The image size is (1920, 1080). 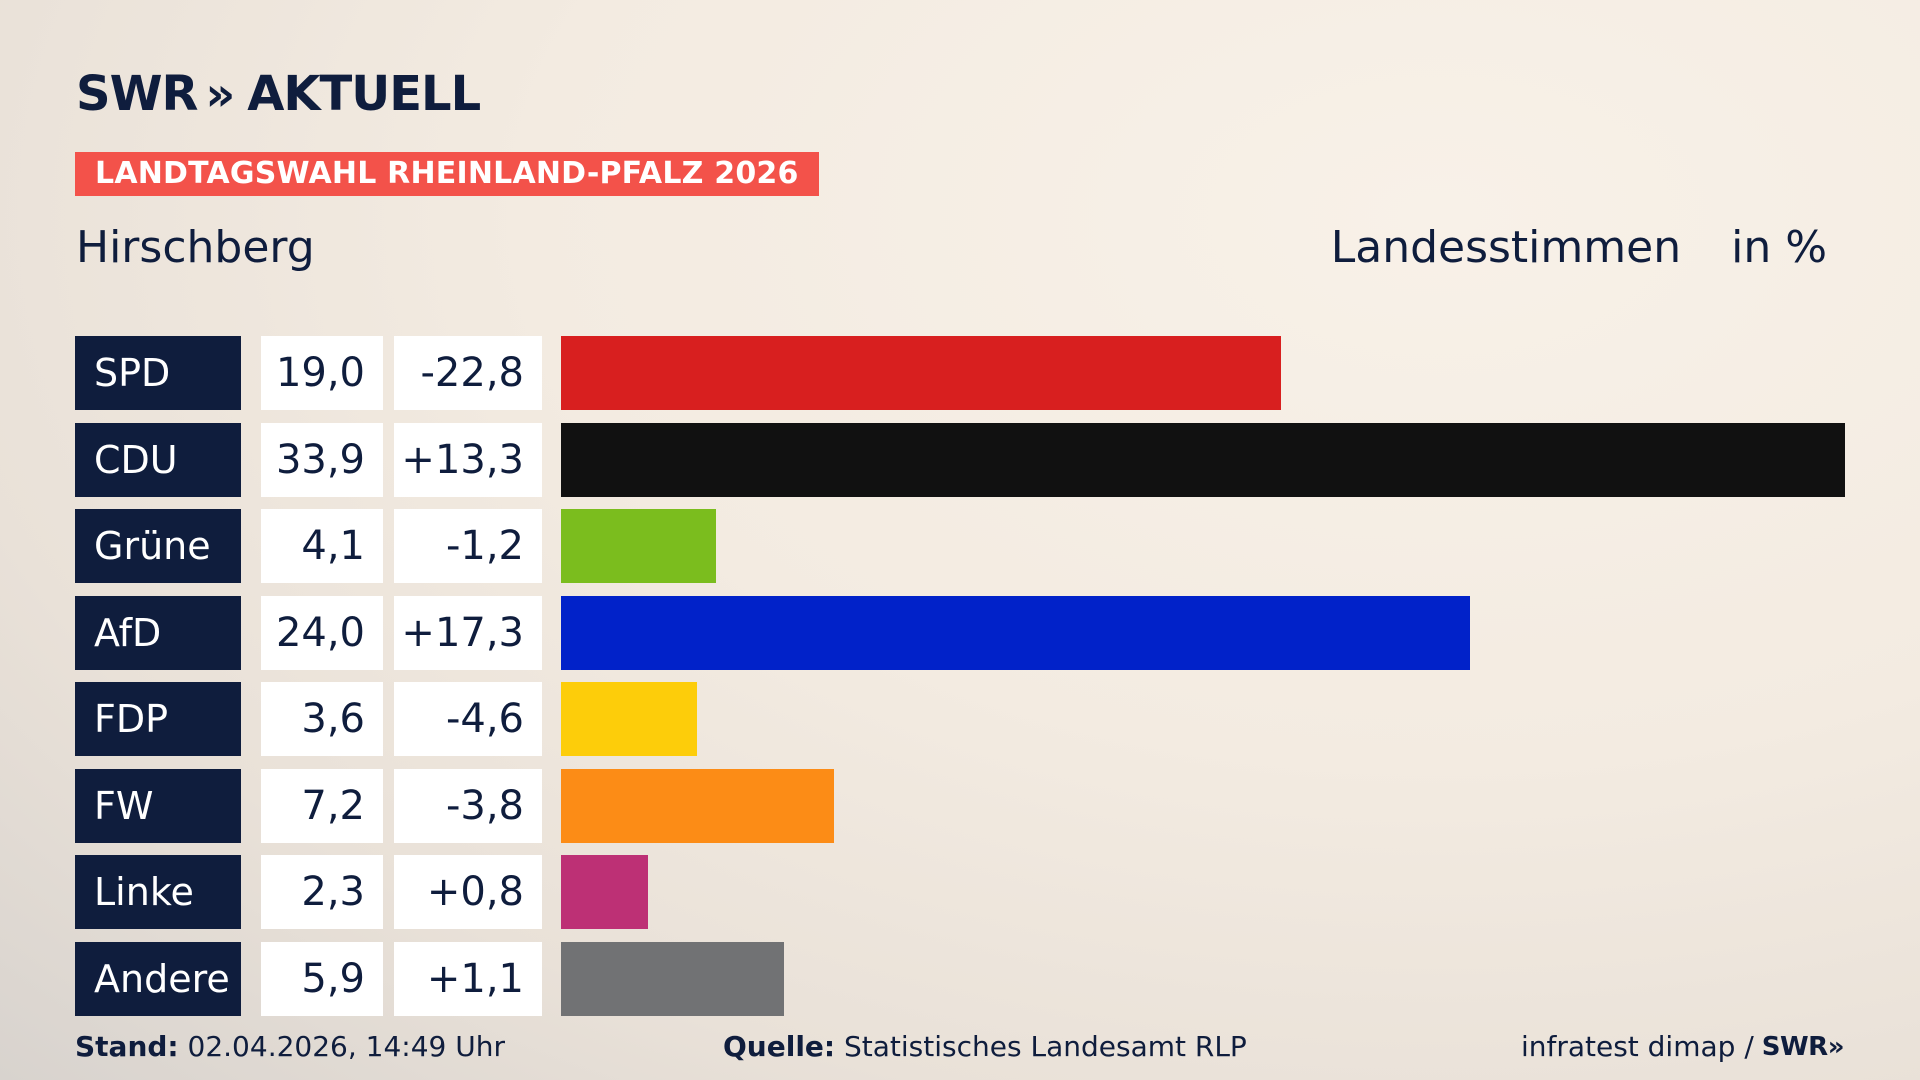 I want to click on source: Quelle: Statistisches Landesamt RLP, so click(x=985, y=1046).